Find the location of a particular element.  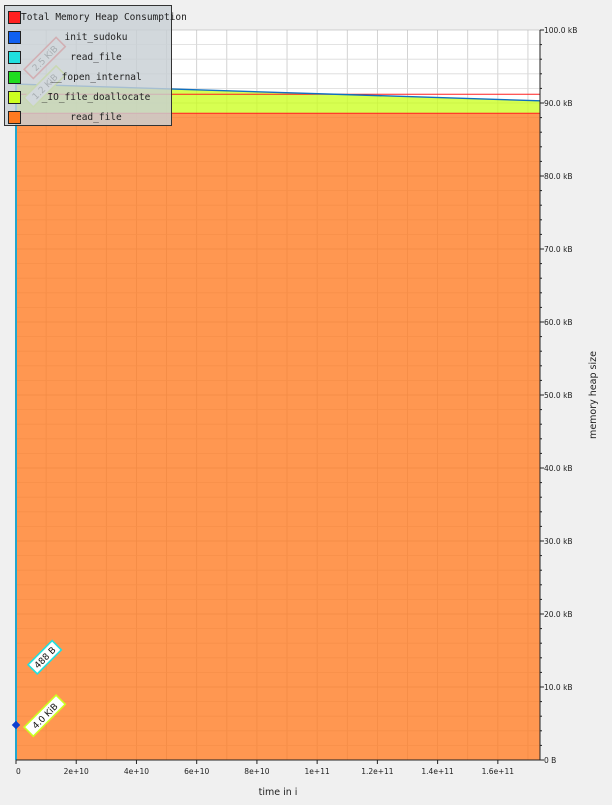

x-tick-label: 4e+10 is located at coordinates (136, 771).